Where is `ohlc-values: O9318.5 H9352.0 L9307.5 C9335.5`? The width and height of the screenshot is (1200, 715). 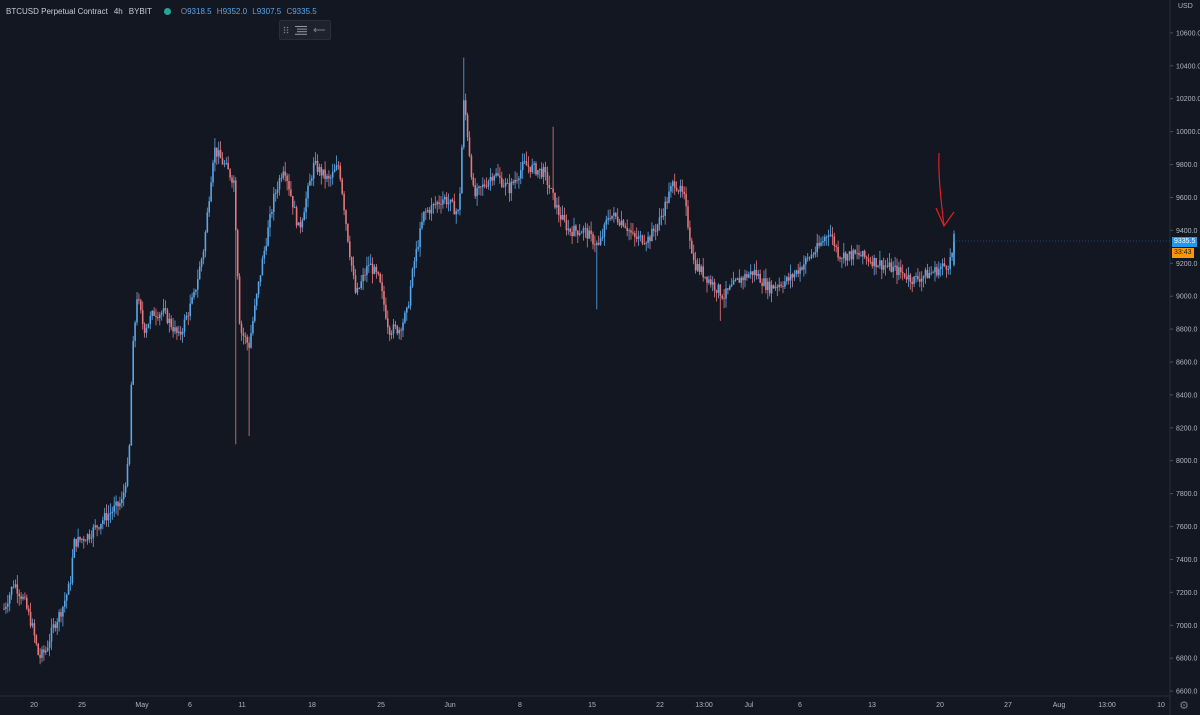 ohlc-values: O9318.5 H9352.0 L9307.5 C9335.5 is located at coordinates (250, 11).